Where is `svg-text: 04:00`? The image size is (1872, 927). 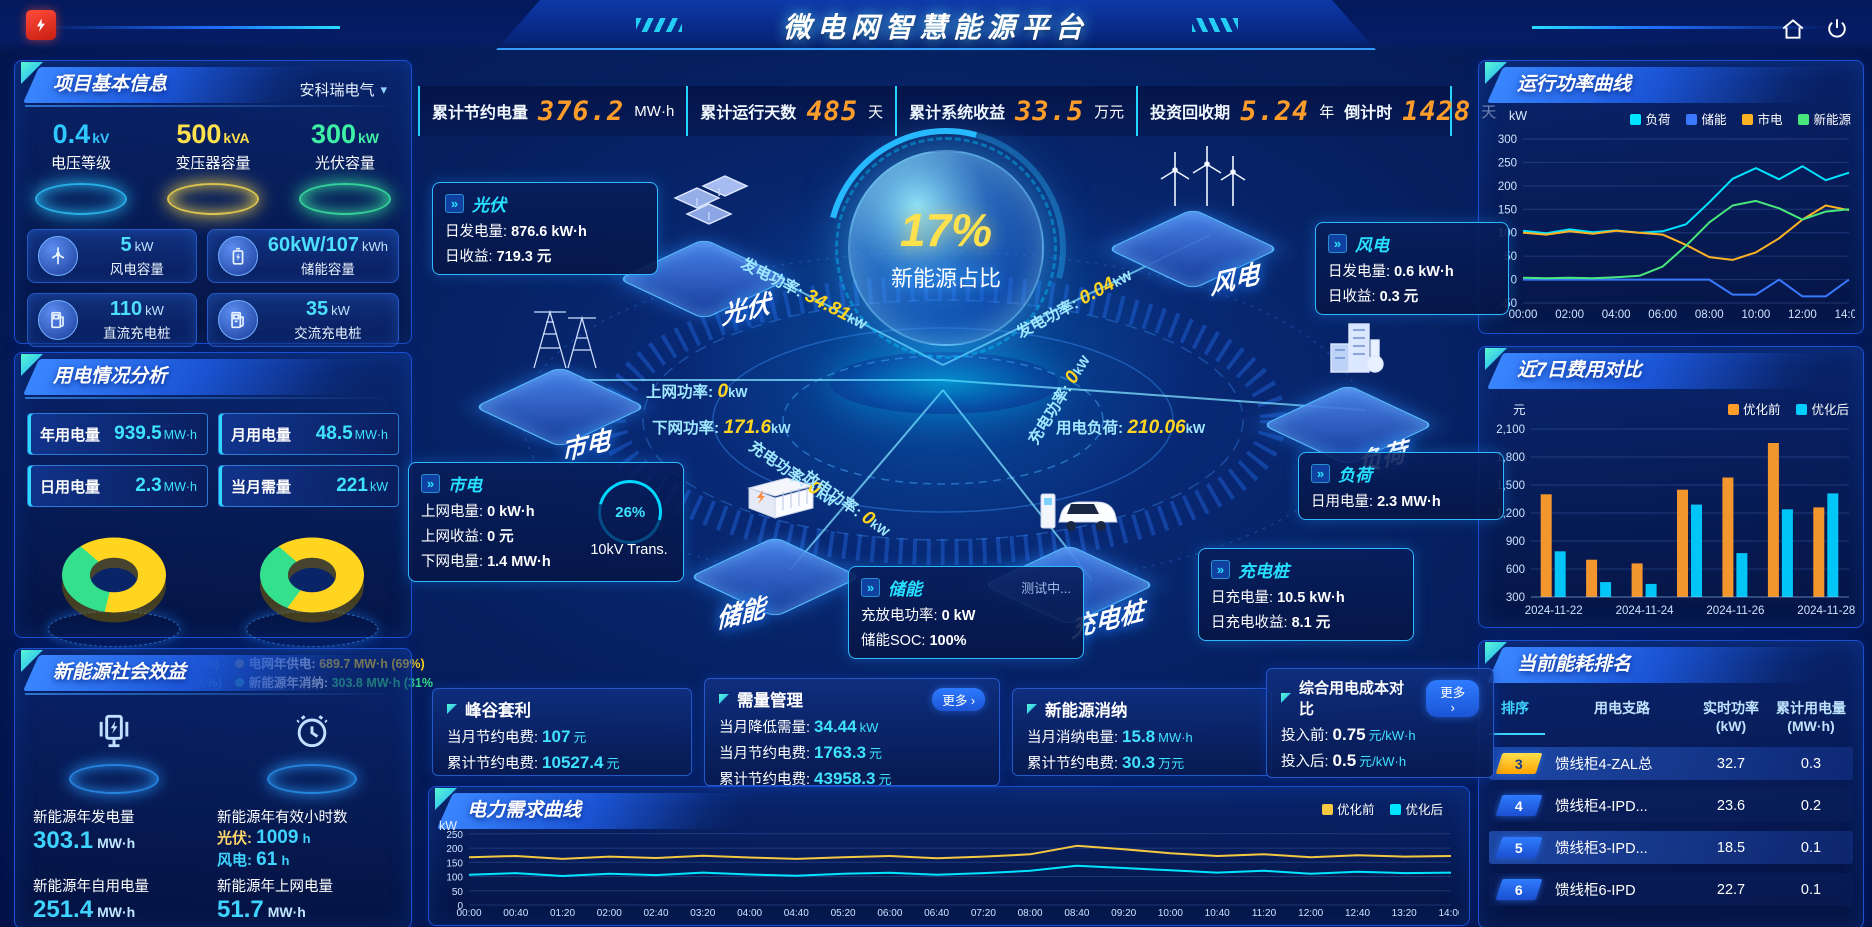 svg-text: 04:00 is located at coordinates (1616, 315).